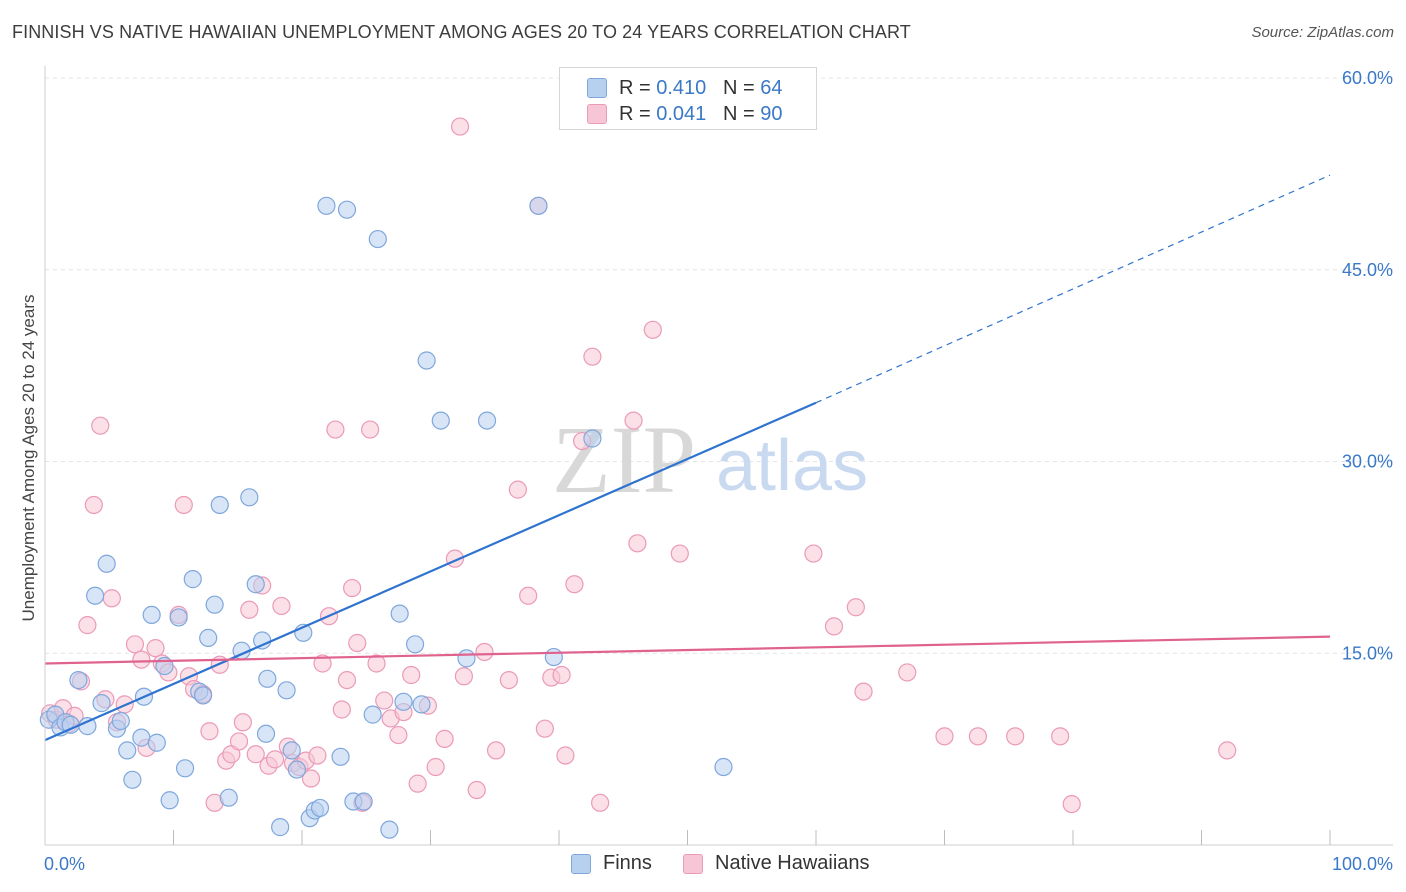 This screenshot has width=1406, height=892. I want to click on native-hawaiians-legend-label: Native Hawaiians, so click(792, 863).